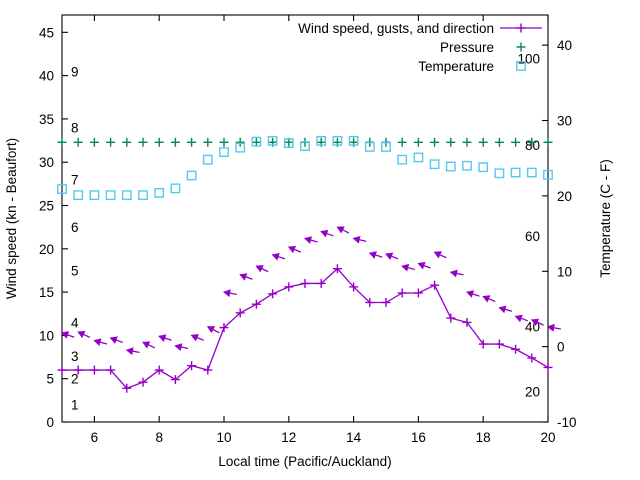  What do you see at coordinates (75, 71) in the screenshot?
I see `beaufort-label: 9` at bounding box center [75, 71].